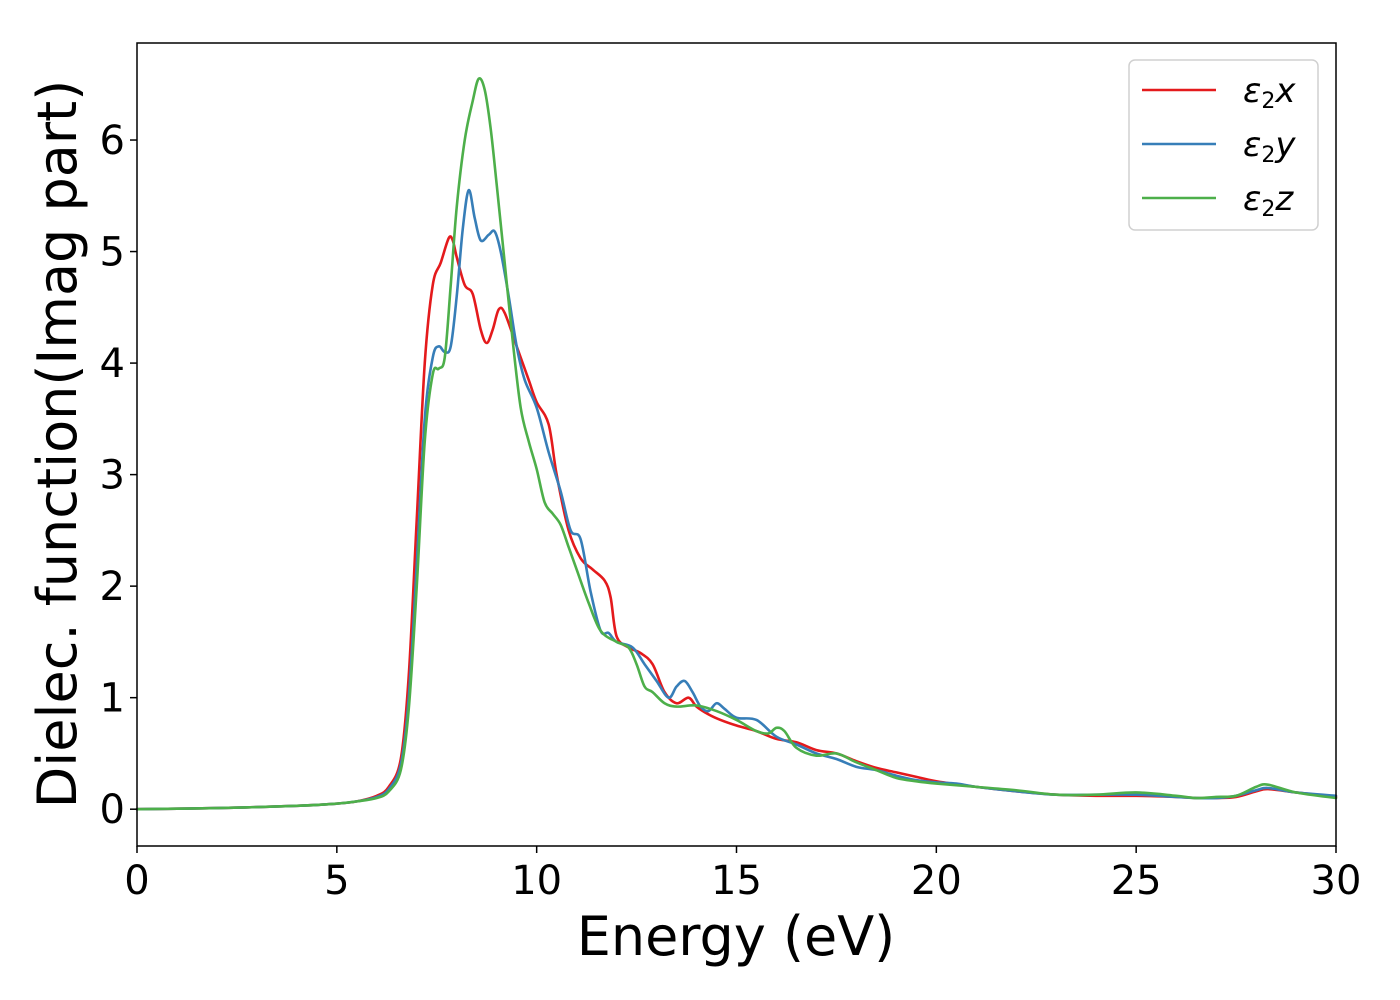 The width and height of the screenshot is (1400, 1000). I want to click on y-tick-label: 1, so click(112, 699).